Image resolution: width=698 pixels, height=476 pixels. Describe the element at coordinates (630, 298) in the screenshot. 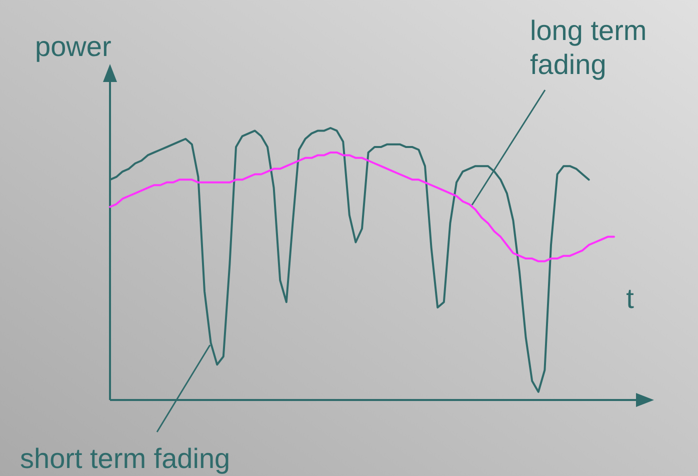

I see `x-axis-title: t` at that location.